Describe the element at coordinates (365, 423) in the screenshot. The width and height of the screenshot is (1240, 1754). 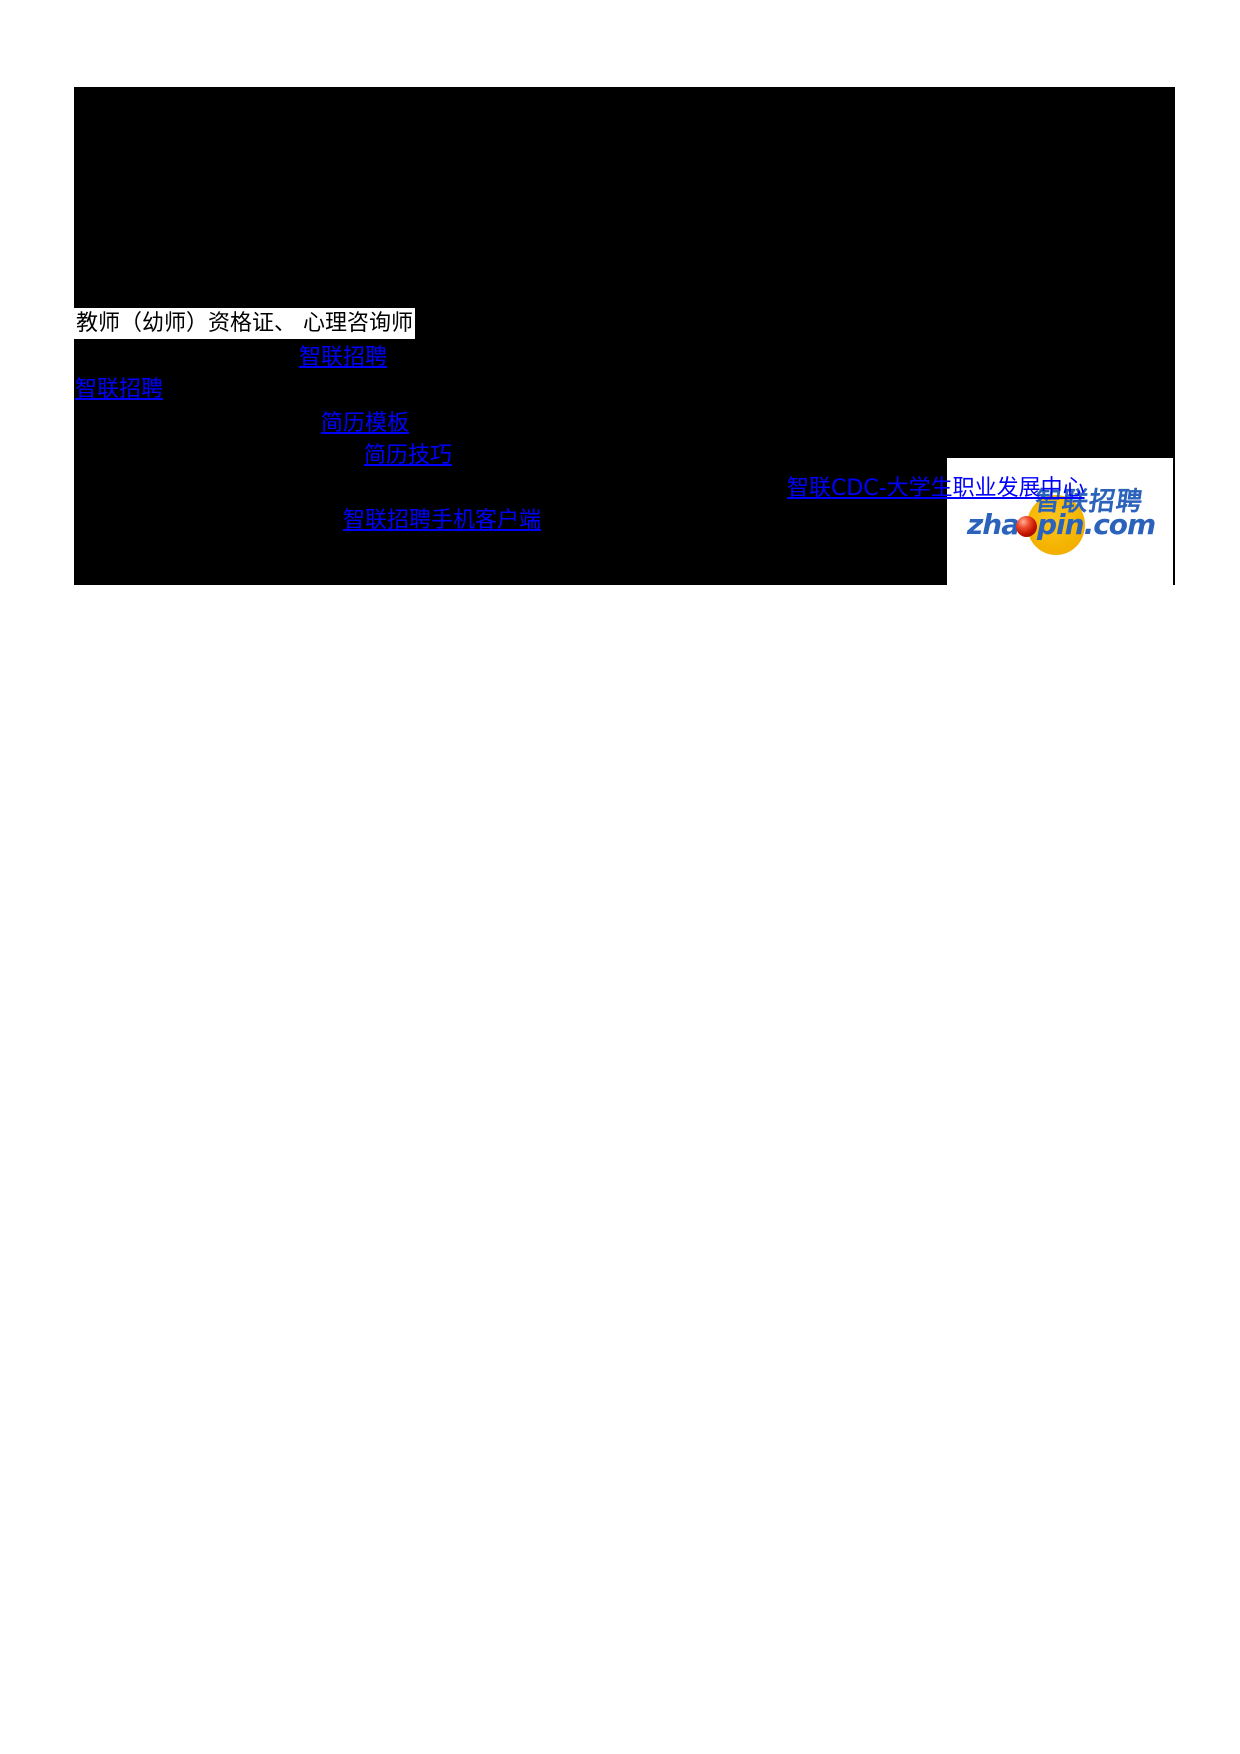
I see `link-resume-template: 简历模板` at that location.